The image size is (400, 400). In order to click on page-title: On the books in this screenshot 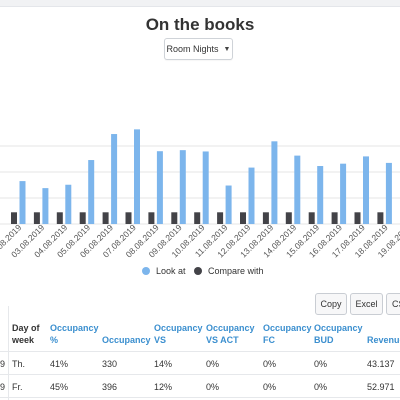, I will do `click(200, 24)`.